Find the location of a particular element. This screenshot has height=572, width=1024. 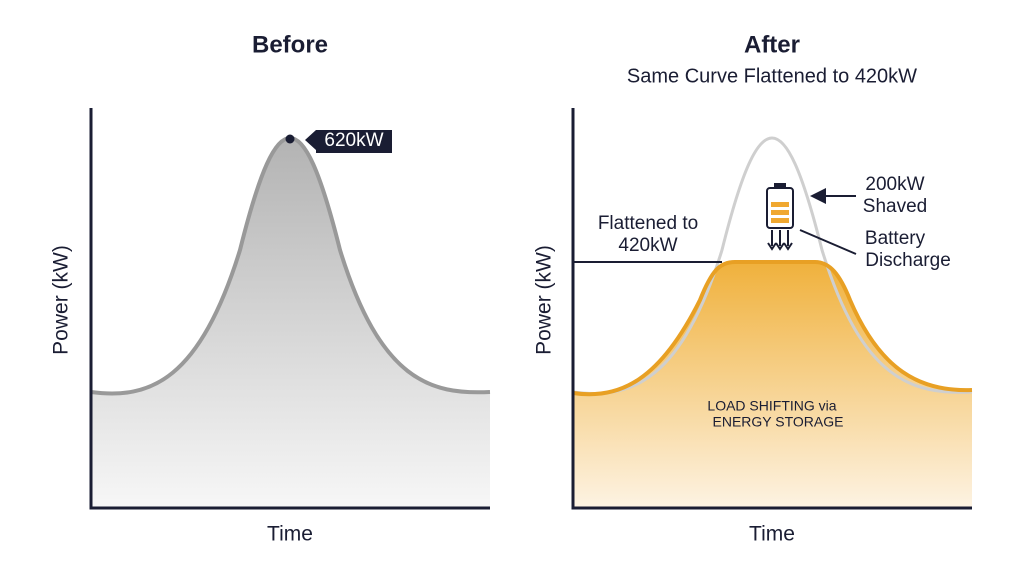

after-subtitle: Same Curve Flattened to 420kW is located at coordinates (772, 76).